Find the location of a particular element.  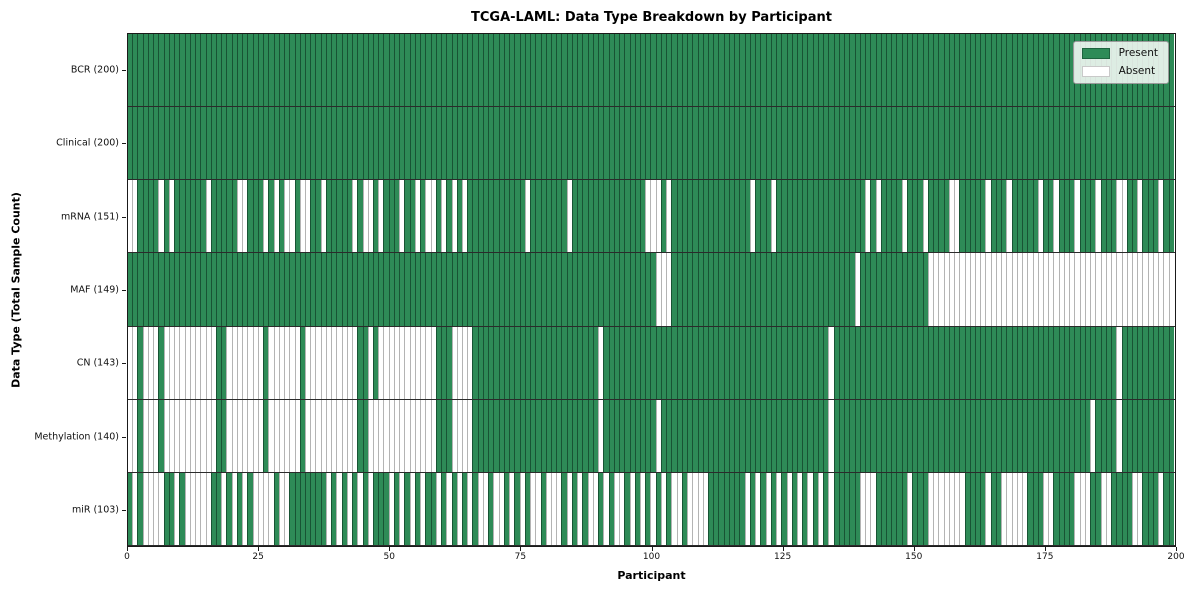

x-tick-label: 25 is located at coordinates (258, 557).